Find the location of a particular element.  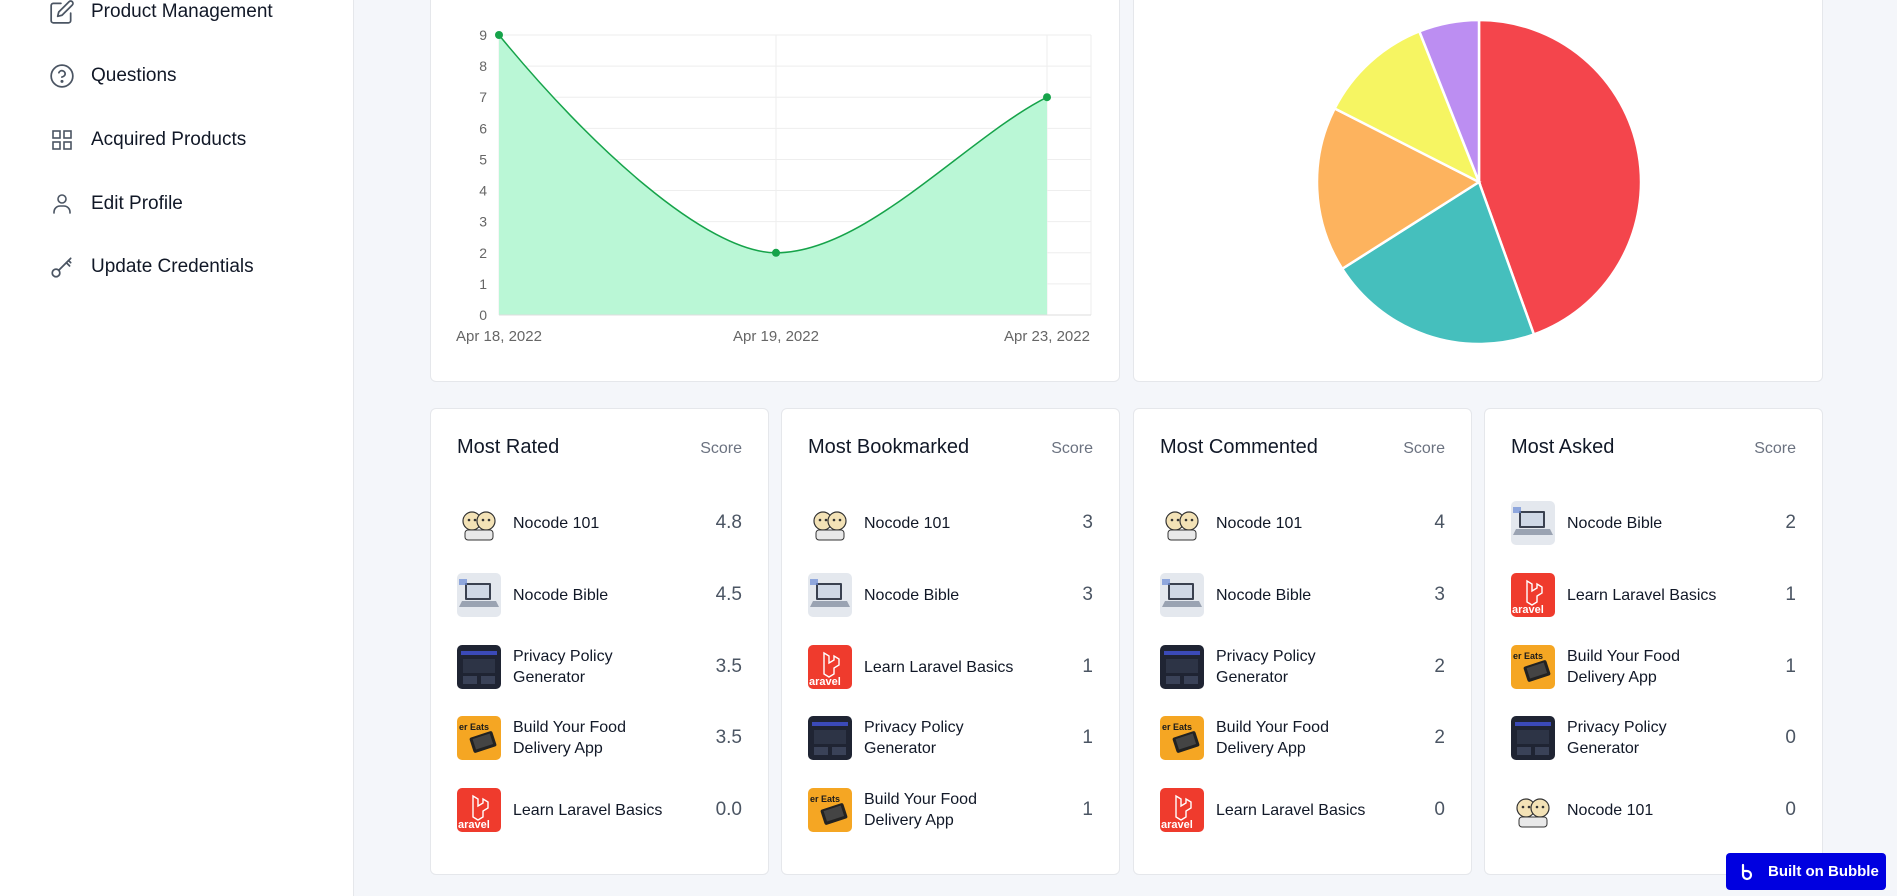

card-title: Most Commented is located at coordinates (1239, 447).